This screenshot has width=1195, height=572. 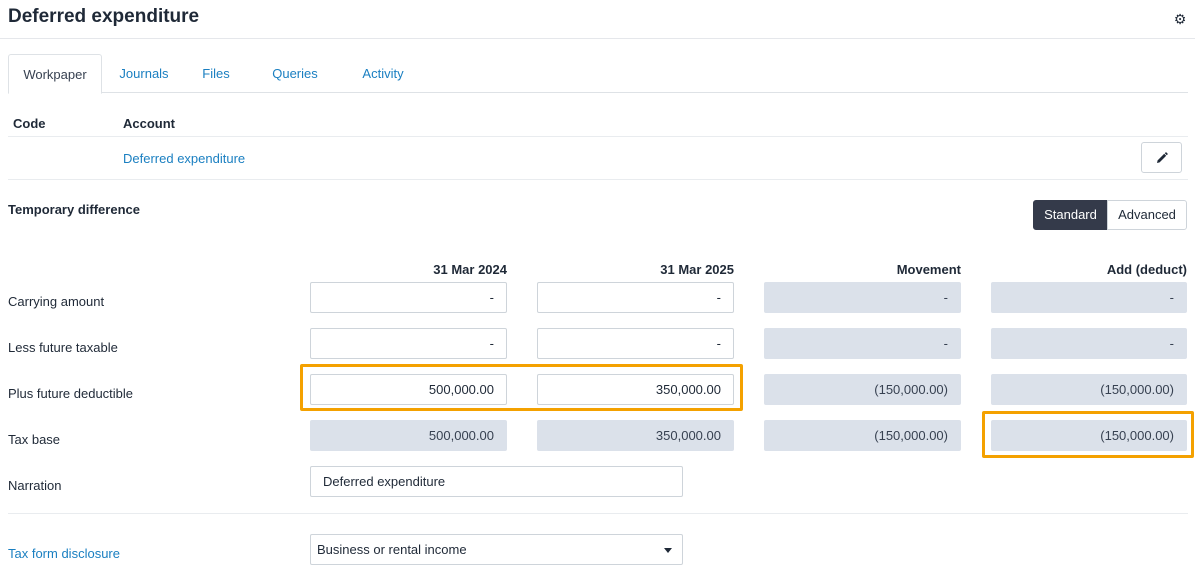 What do you see at coordinates (71, 393) in the screenshot?
I see `row-label: Plus future deductible` at bounding box center [71, 393].